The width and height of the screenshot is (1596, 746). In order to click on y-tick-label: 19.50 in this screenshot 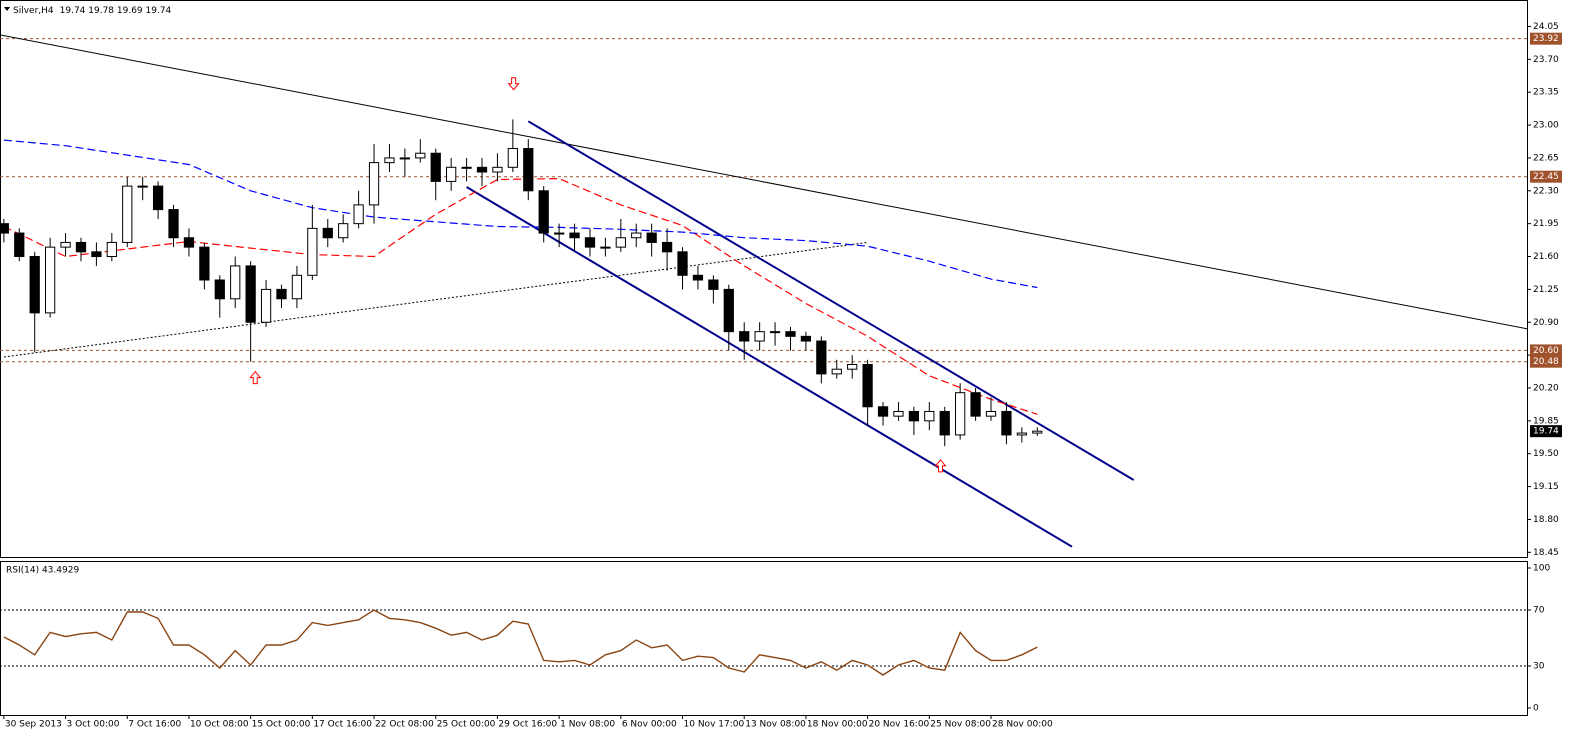, I will do `click(1546, 454)`.